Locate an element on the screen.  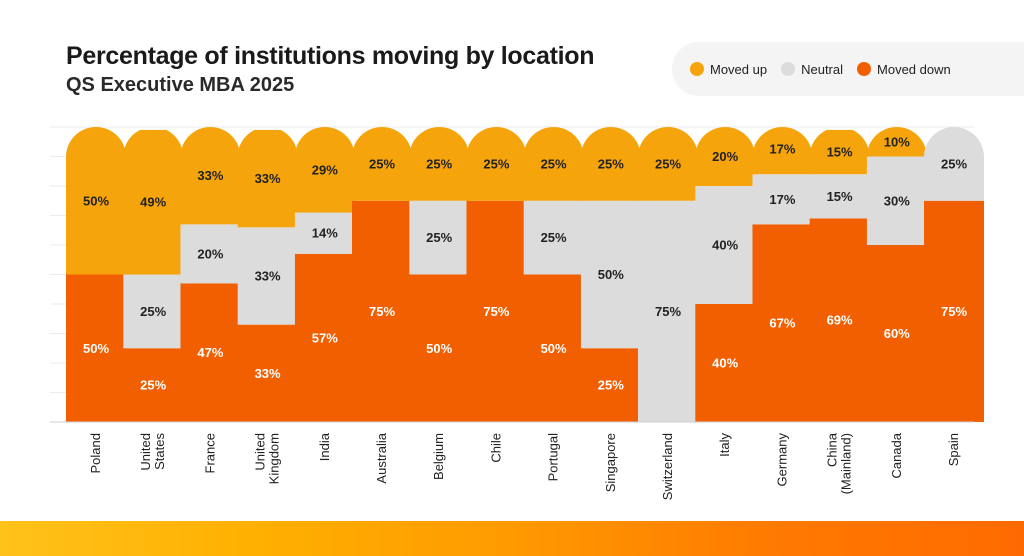
data-label-moved-up-canada: 10% is located at coordinates (897, 141).